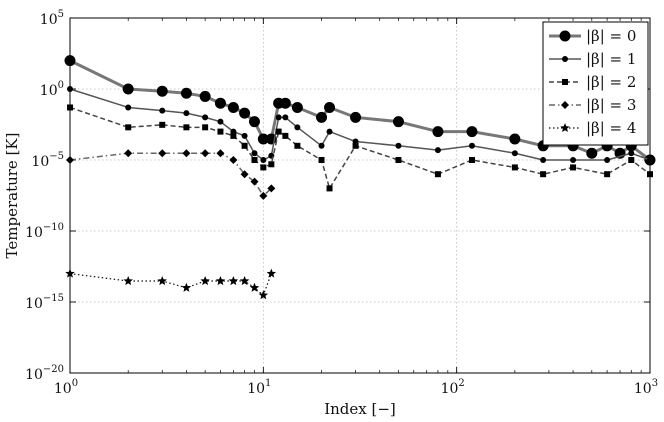 The width and height of the screenshot is (664, 422). Describe the element at coordinates (611, 59) in the screenshot. I see `legend-label-1: |β| = 1` at that location.